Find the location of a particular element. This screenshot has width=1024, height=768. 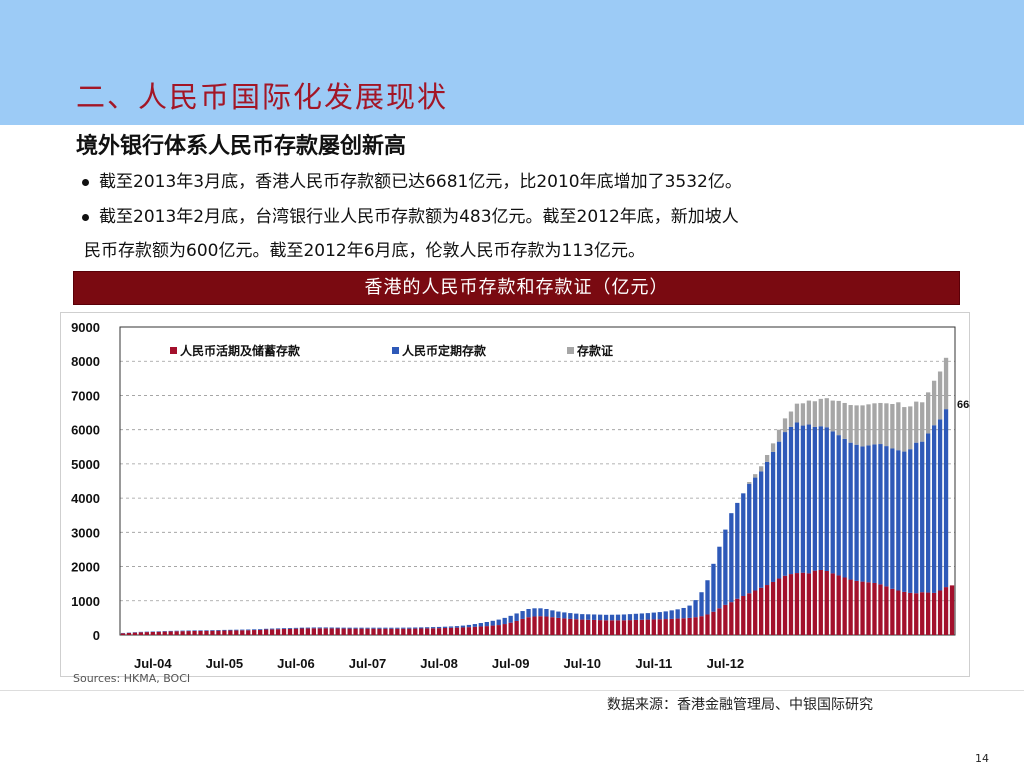

page-number: 14 is located at coordinates (982, 758).